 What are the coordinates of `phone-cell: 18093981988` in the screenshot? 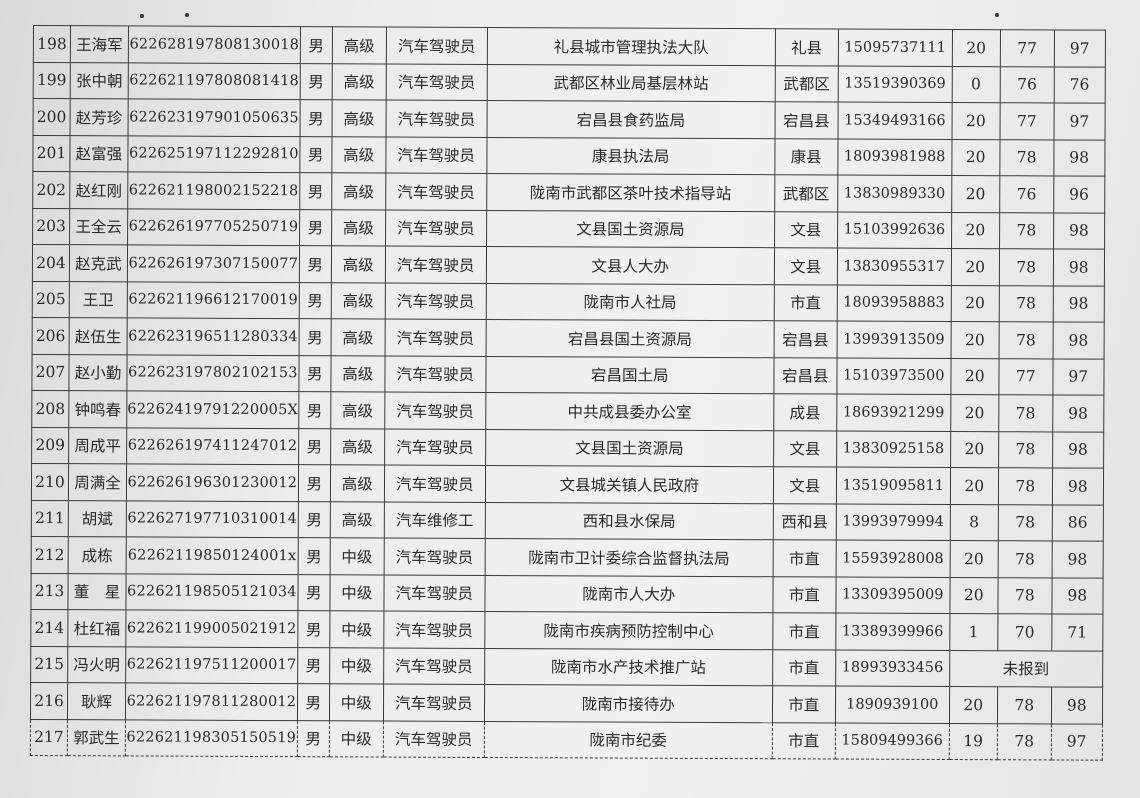 It's located at (894, 157).